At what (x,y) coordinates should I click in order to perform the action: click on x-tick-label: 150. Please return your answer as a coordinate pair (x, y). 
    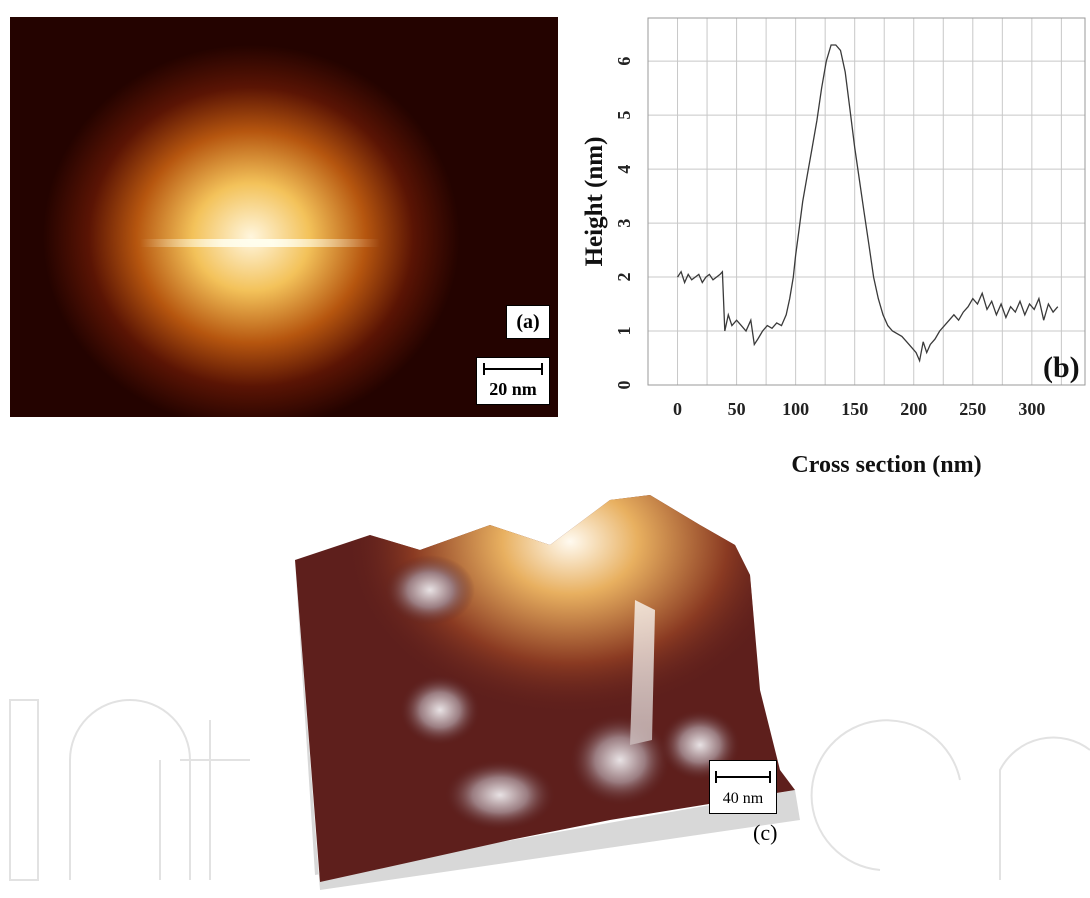
    Looking at the image, I should click on (854, 409).